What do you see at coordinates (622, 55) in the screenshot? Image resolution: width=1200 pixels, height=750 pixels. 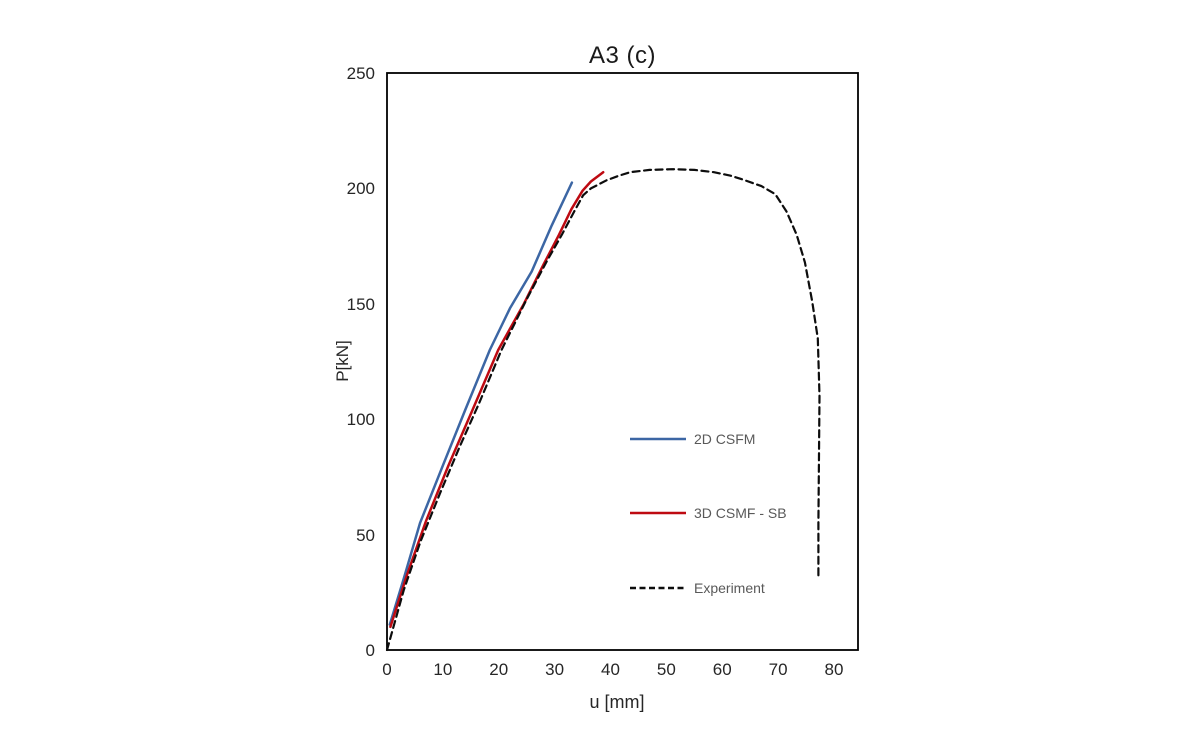 I see `chart-title: A3 (c)` at bounding box center [622, 55].